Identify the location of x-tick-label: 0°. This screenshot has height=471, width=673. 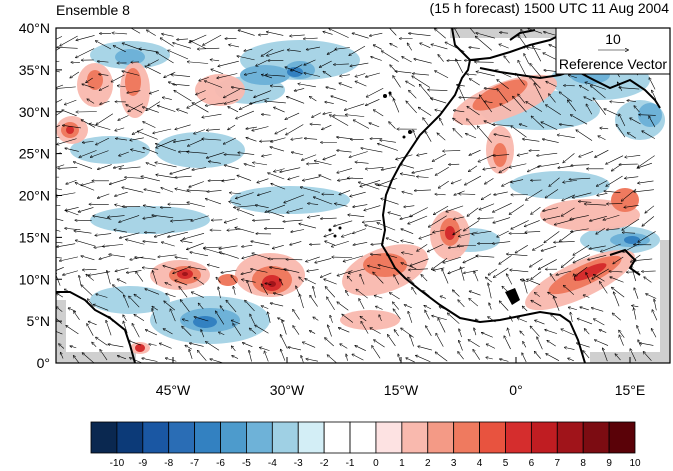
(515, 390).